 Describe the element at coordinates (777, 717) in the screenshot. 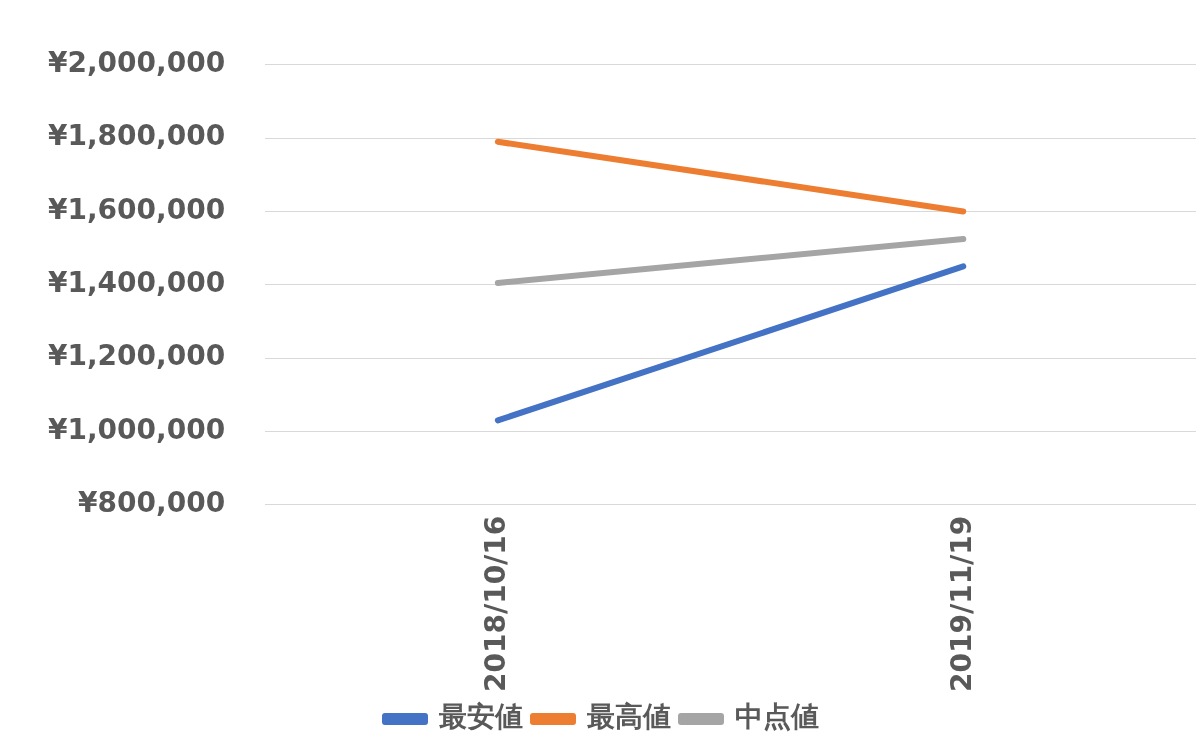

I see `legend-label: 中点値` at that location.